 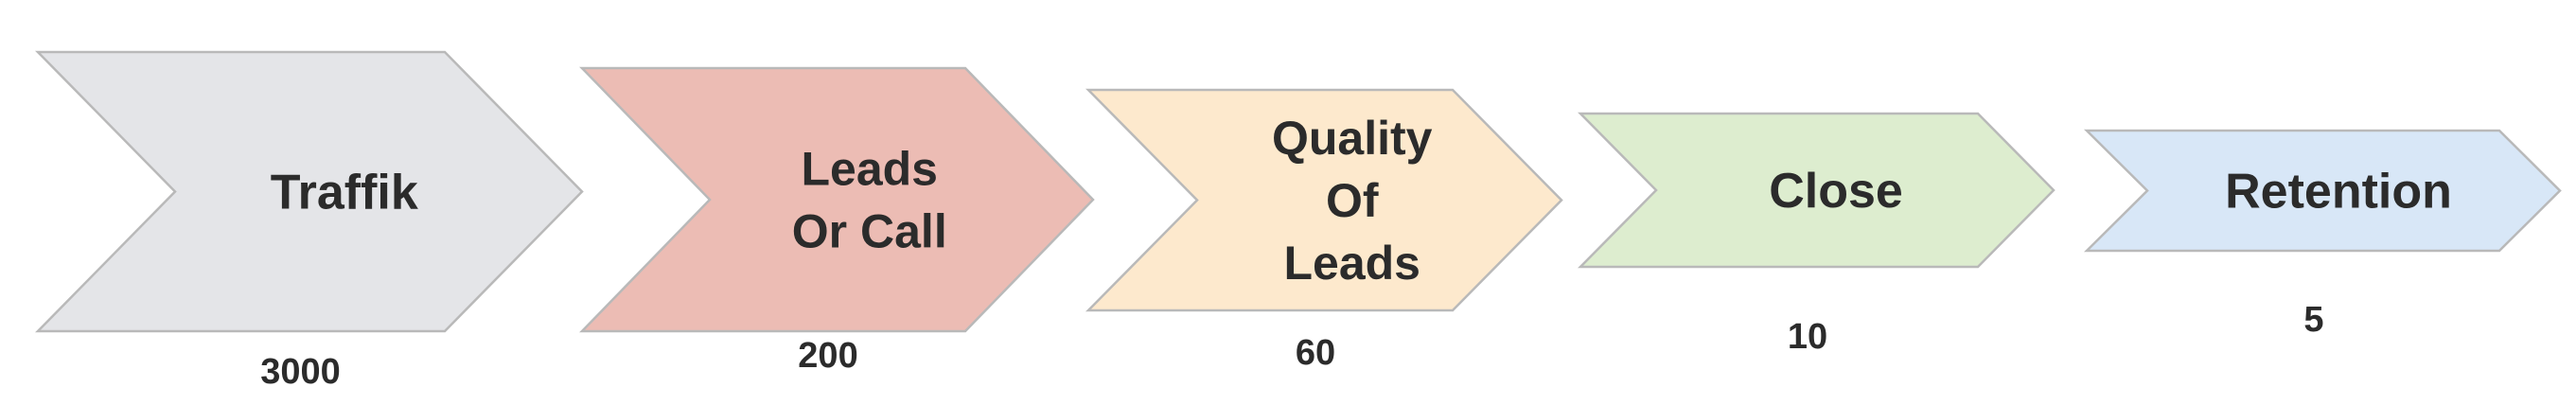 I want to click on funnel-step-label: Retention, so click(x=2338, y=192).